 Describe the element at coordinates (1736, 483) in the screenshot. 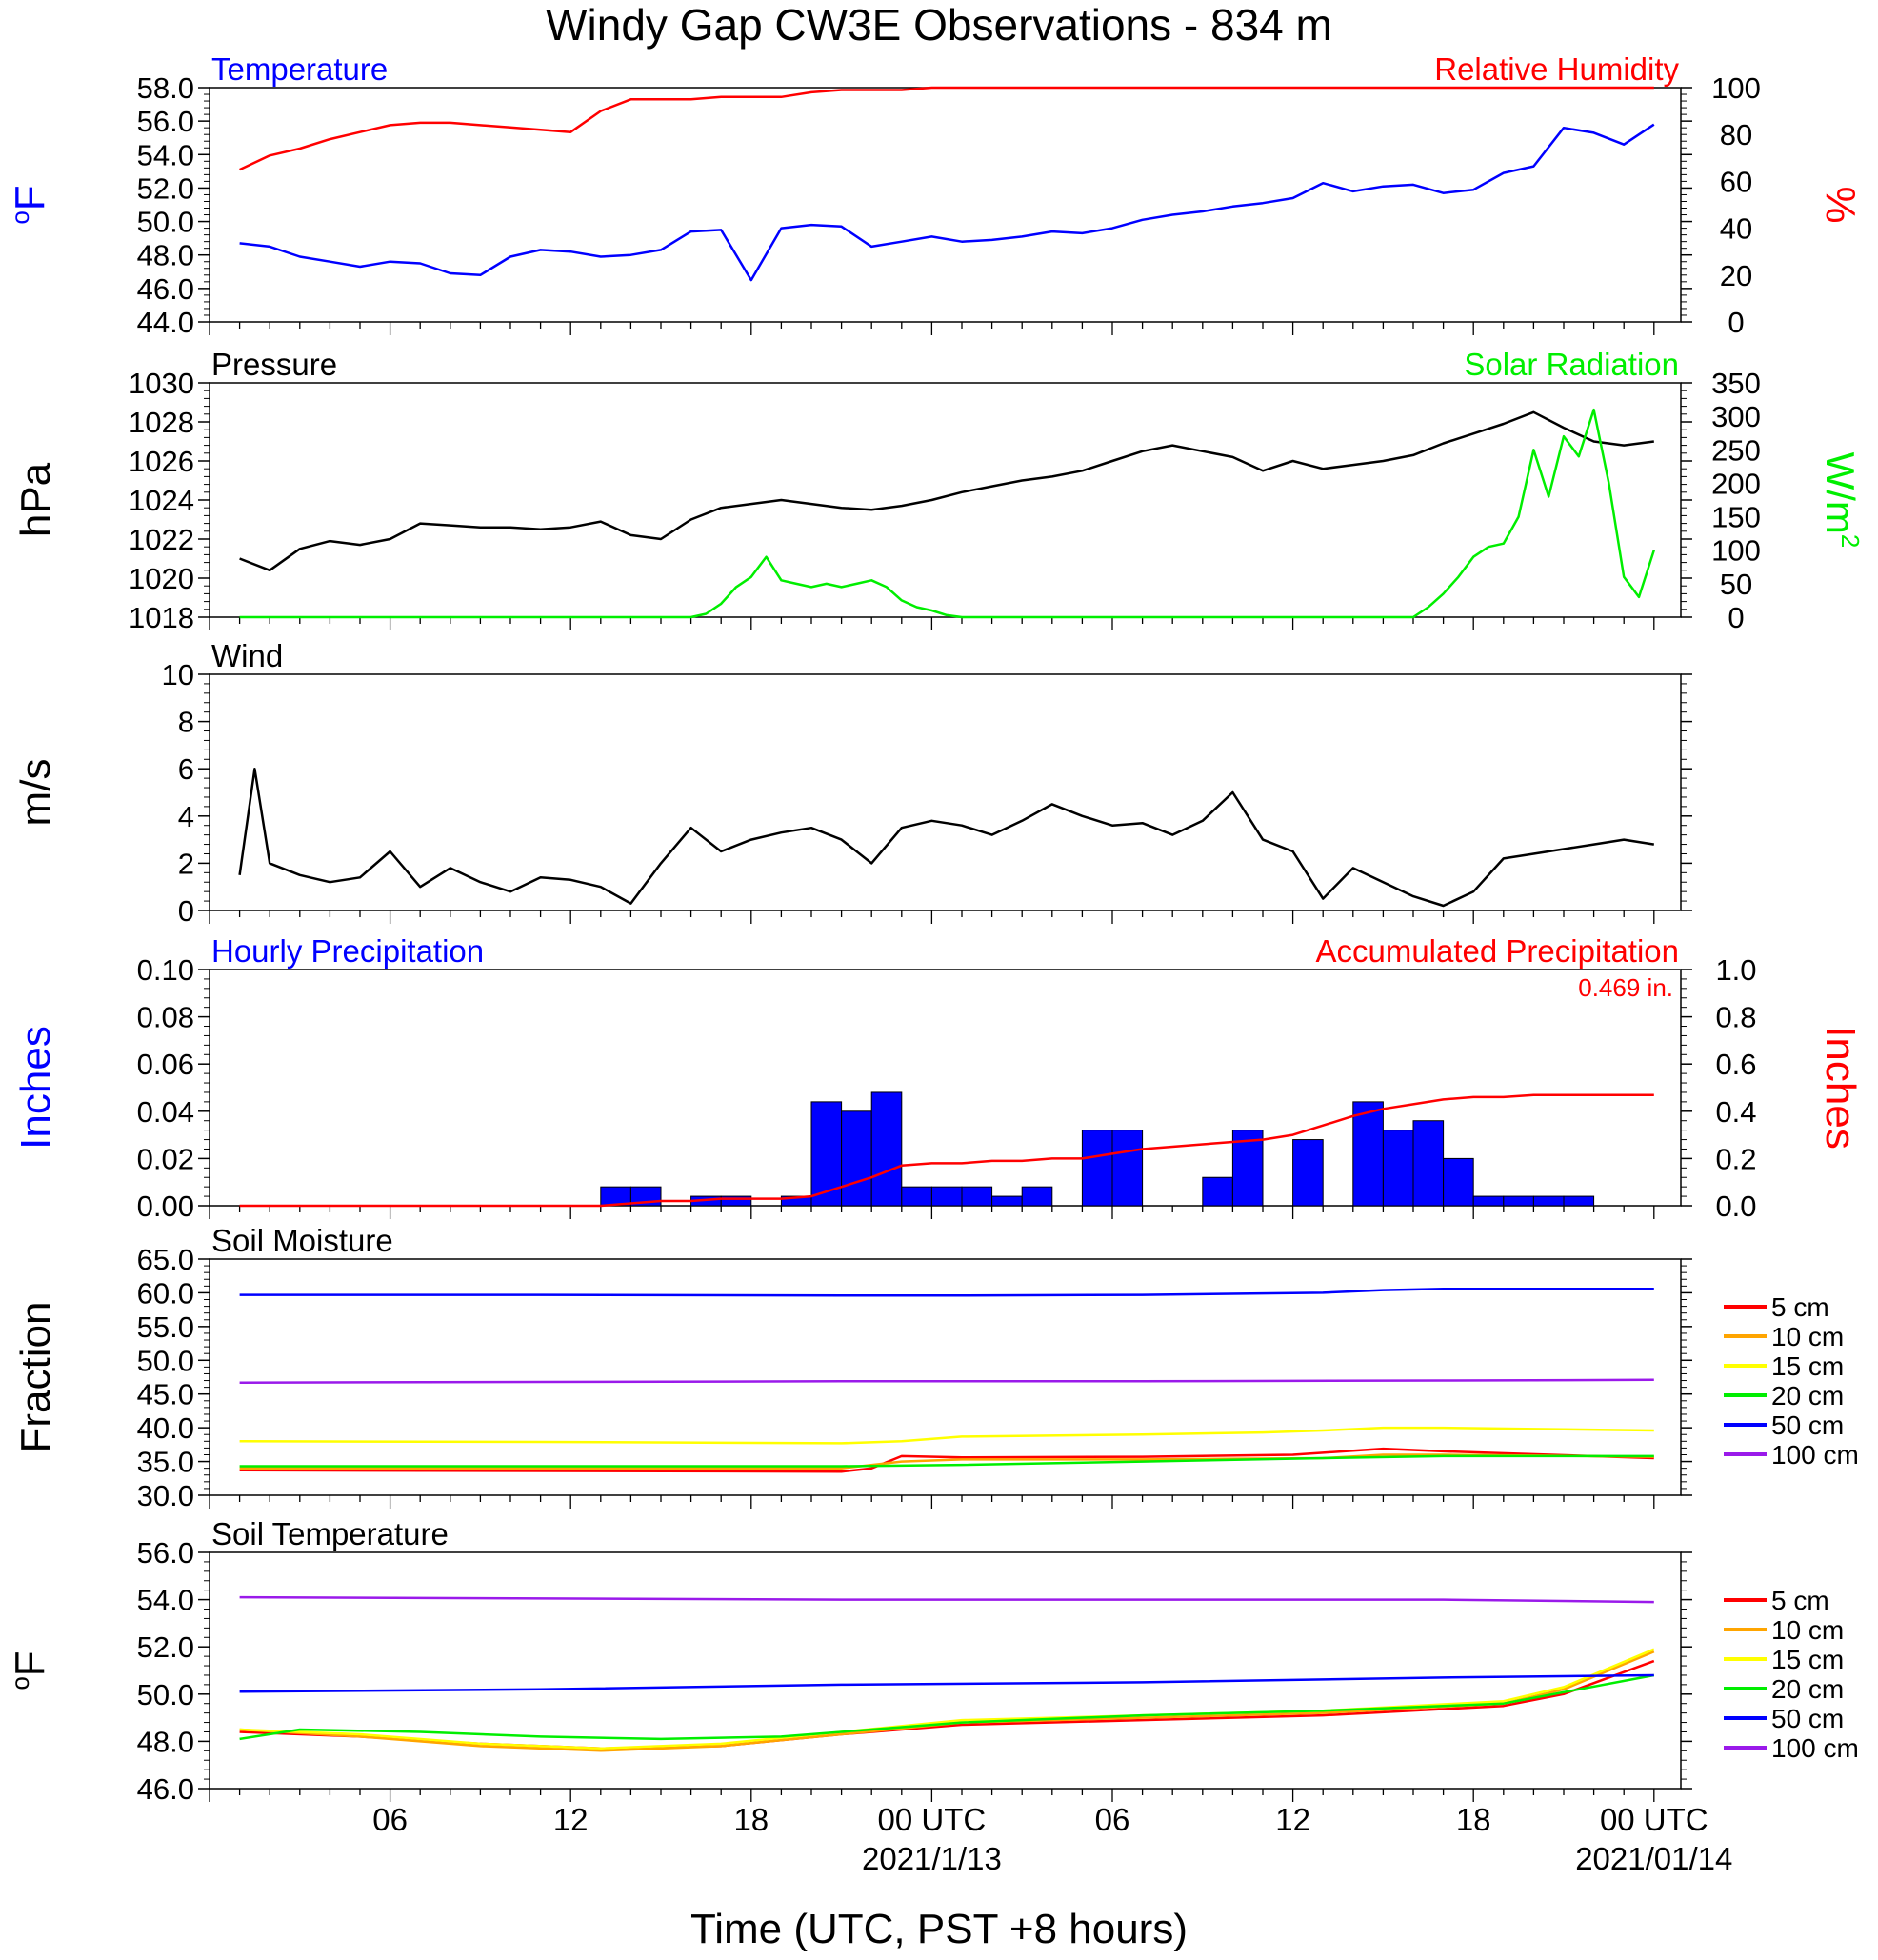

I see `y-tick-label-right: 200` at that location.